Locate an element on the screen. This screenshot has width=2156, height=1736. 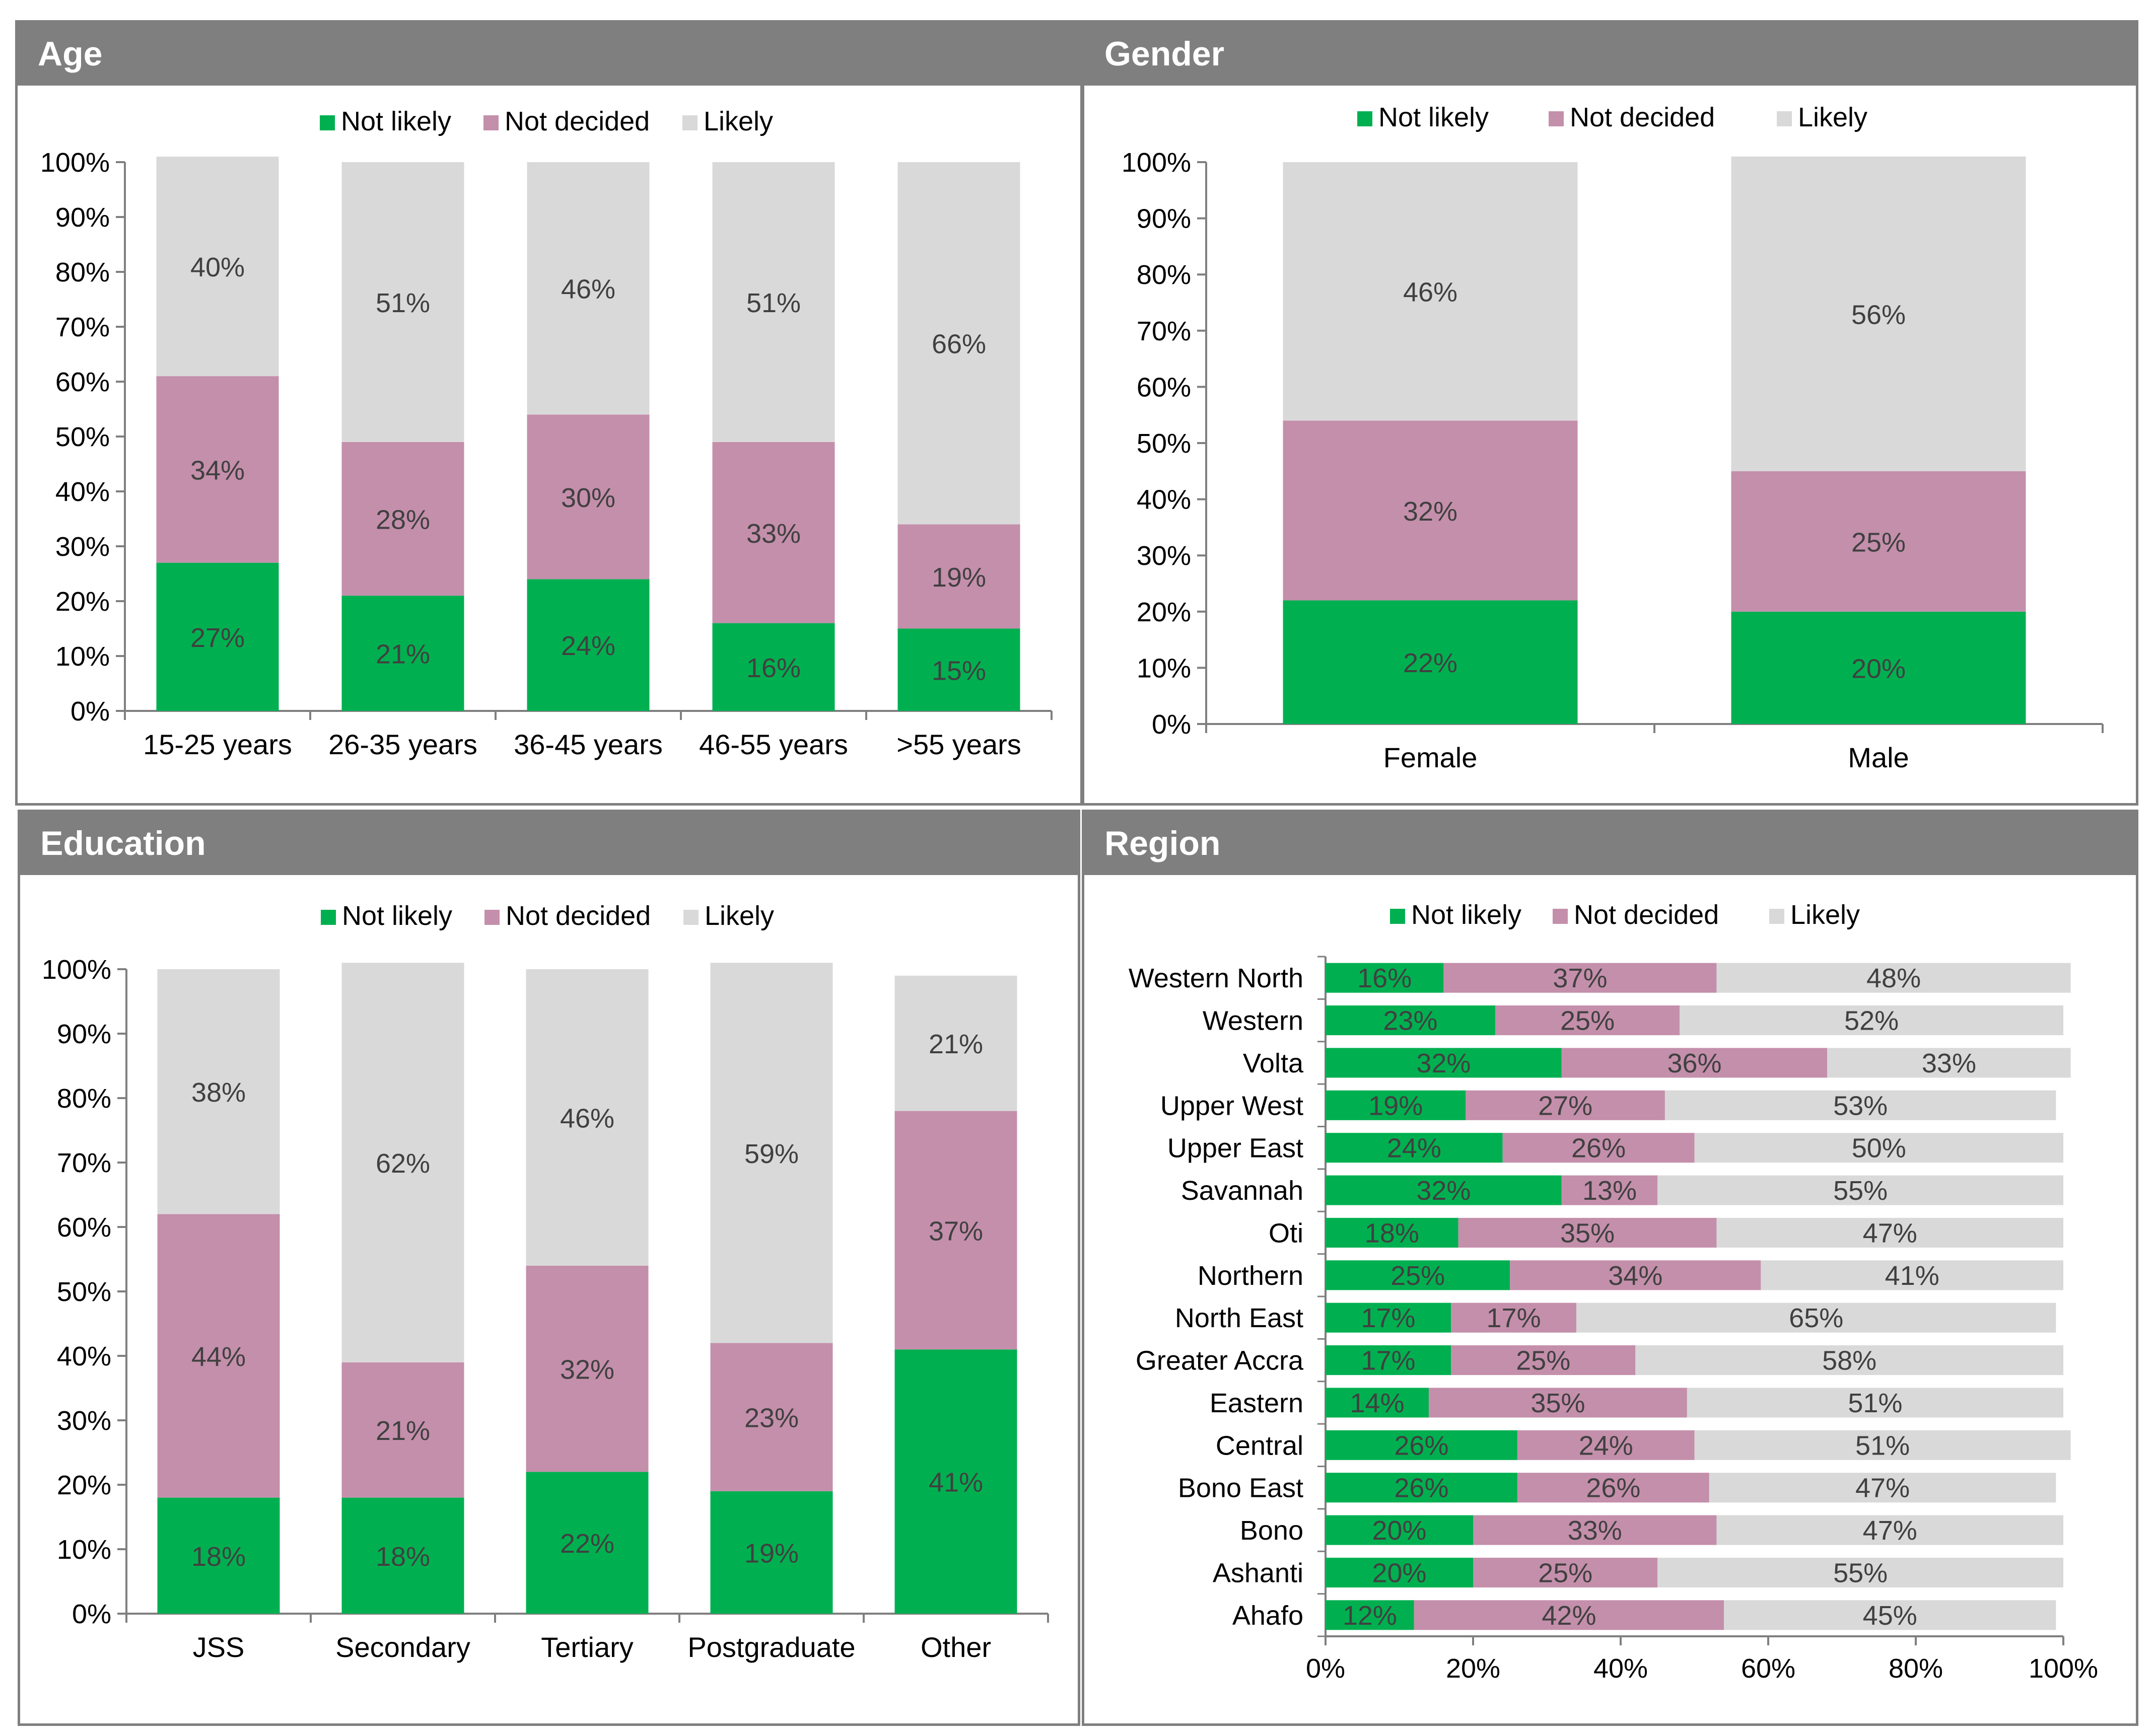
data-label: 19% is located at coordinates (771, 1553).